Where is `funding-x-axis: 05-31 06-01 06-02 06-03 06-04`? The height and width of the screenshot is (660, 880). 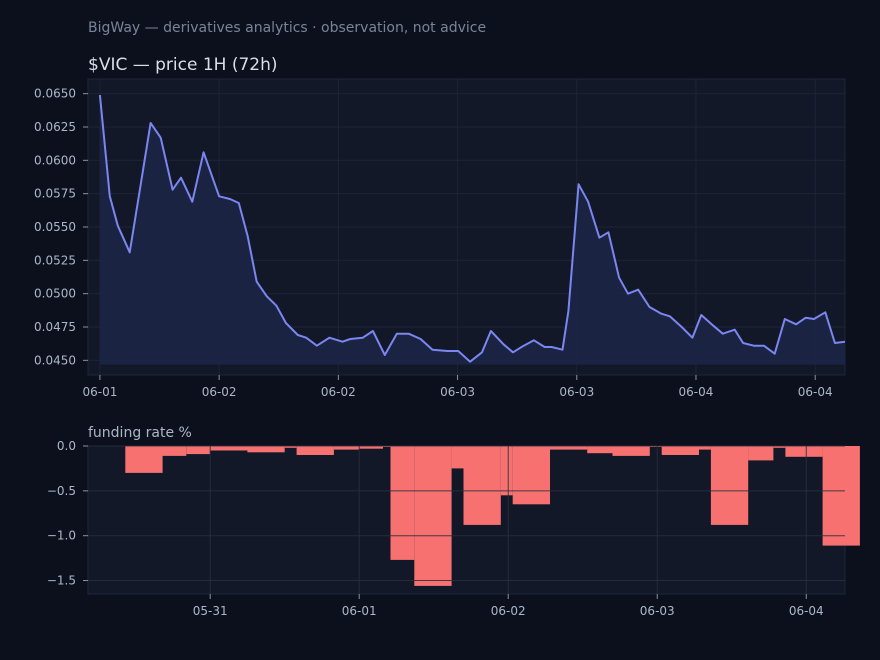
funding-x-axis: 05-31 06-01 06-02 06-03 06-04 is located at coordinates (508, 606).